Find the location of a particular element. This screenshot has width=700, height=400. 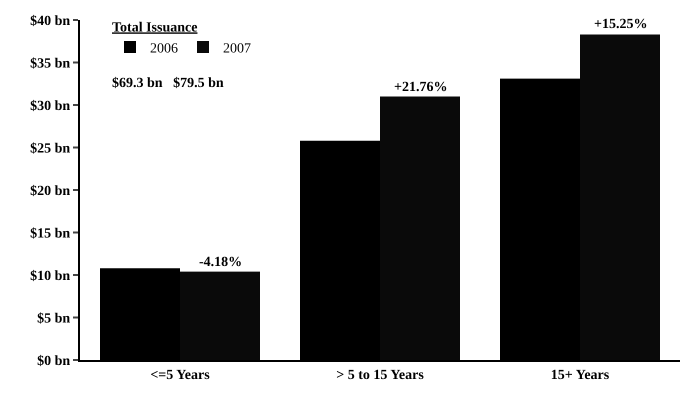

legend-label: 2007 is located at coordinates (237, 48).